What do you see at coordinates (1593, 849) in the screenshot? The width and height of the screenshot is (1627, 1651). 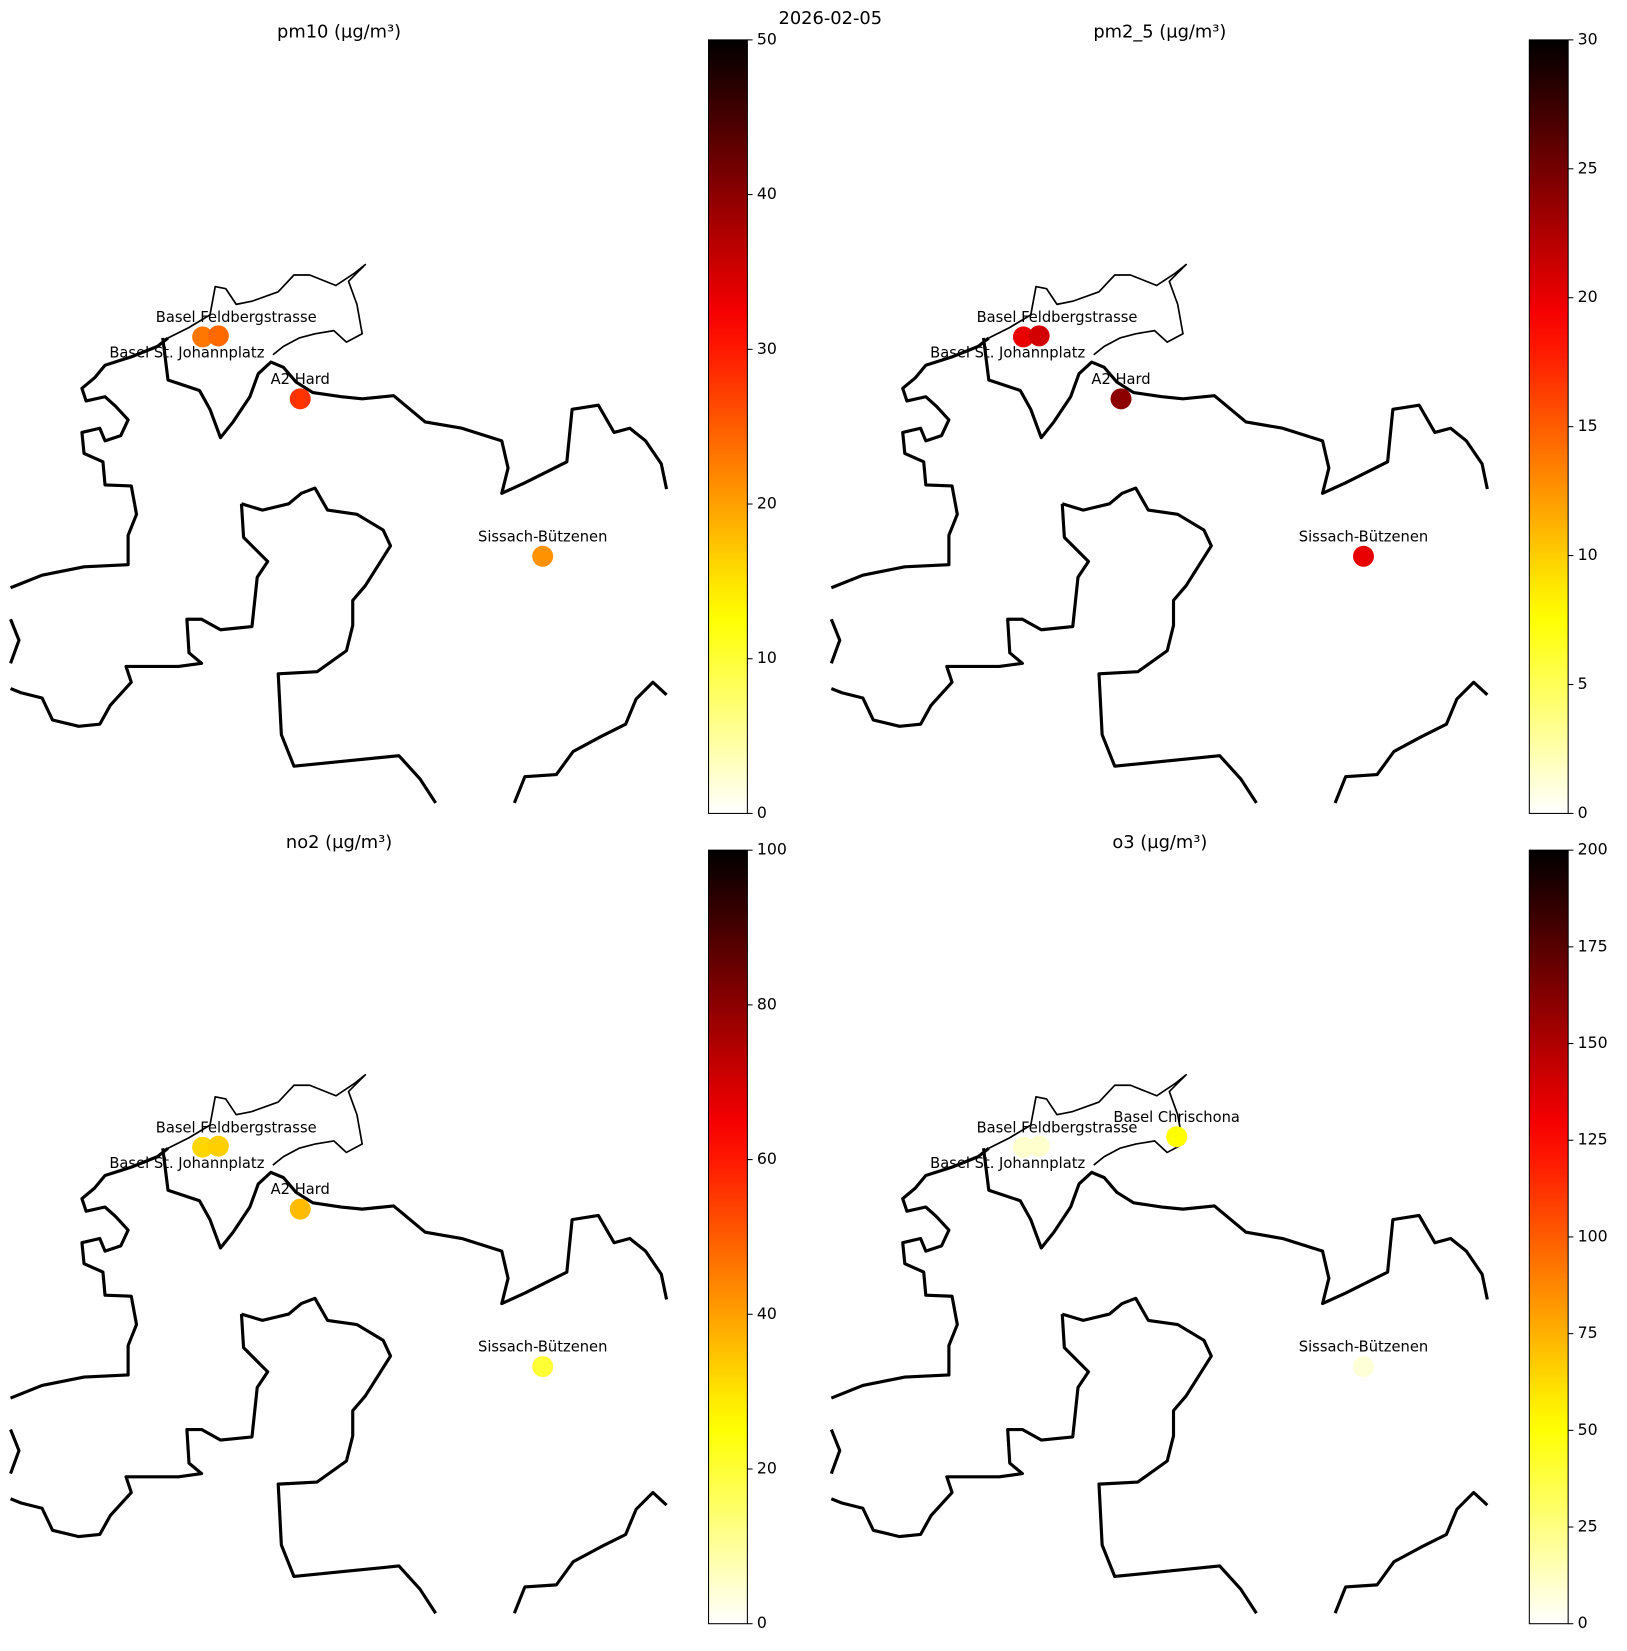 I see `colorbar-tick-label: 200` at bounding box center [1593, 849].